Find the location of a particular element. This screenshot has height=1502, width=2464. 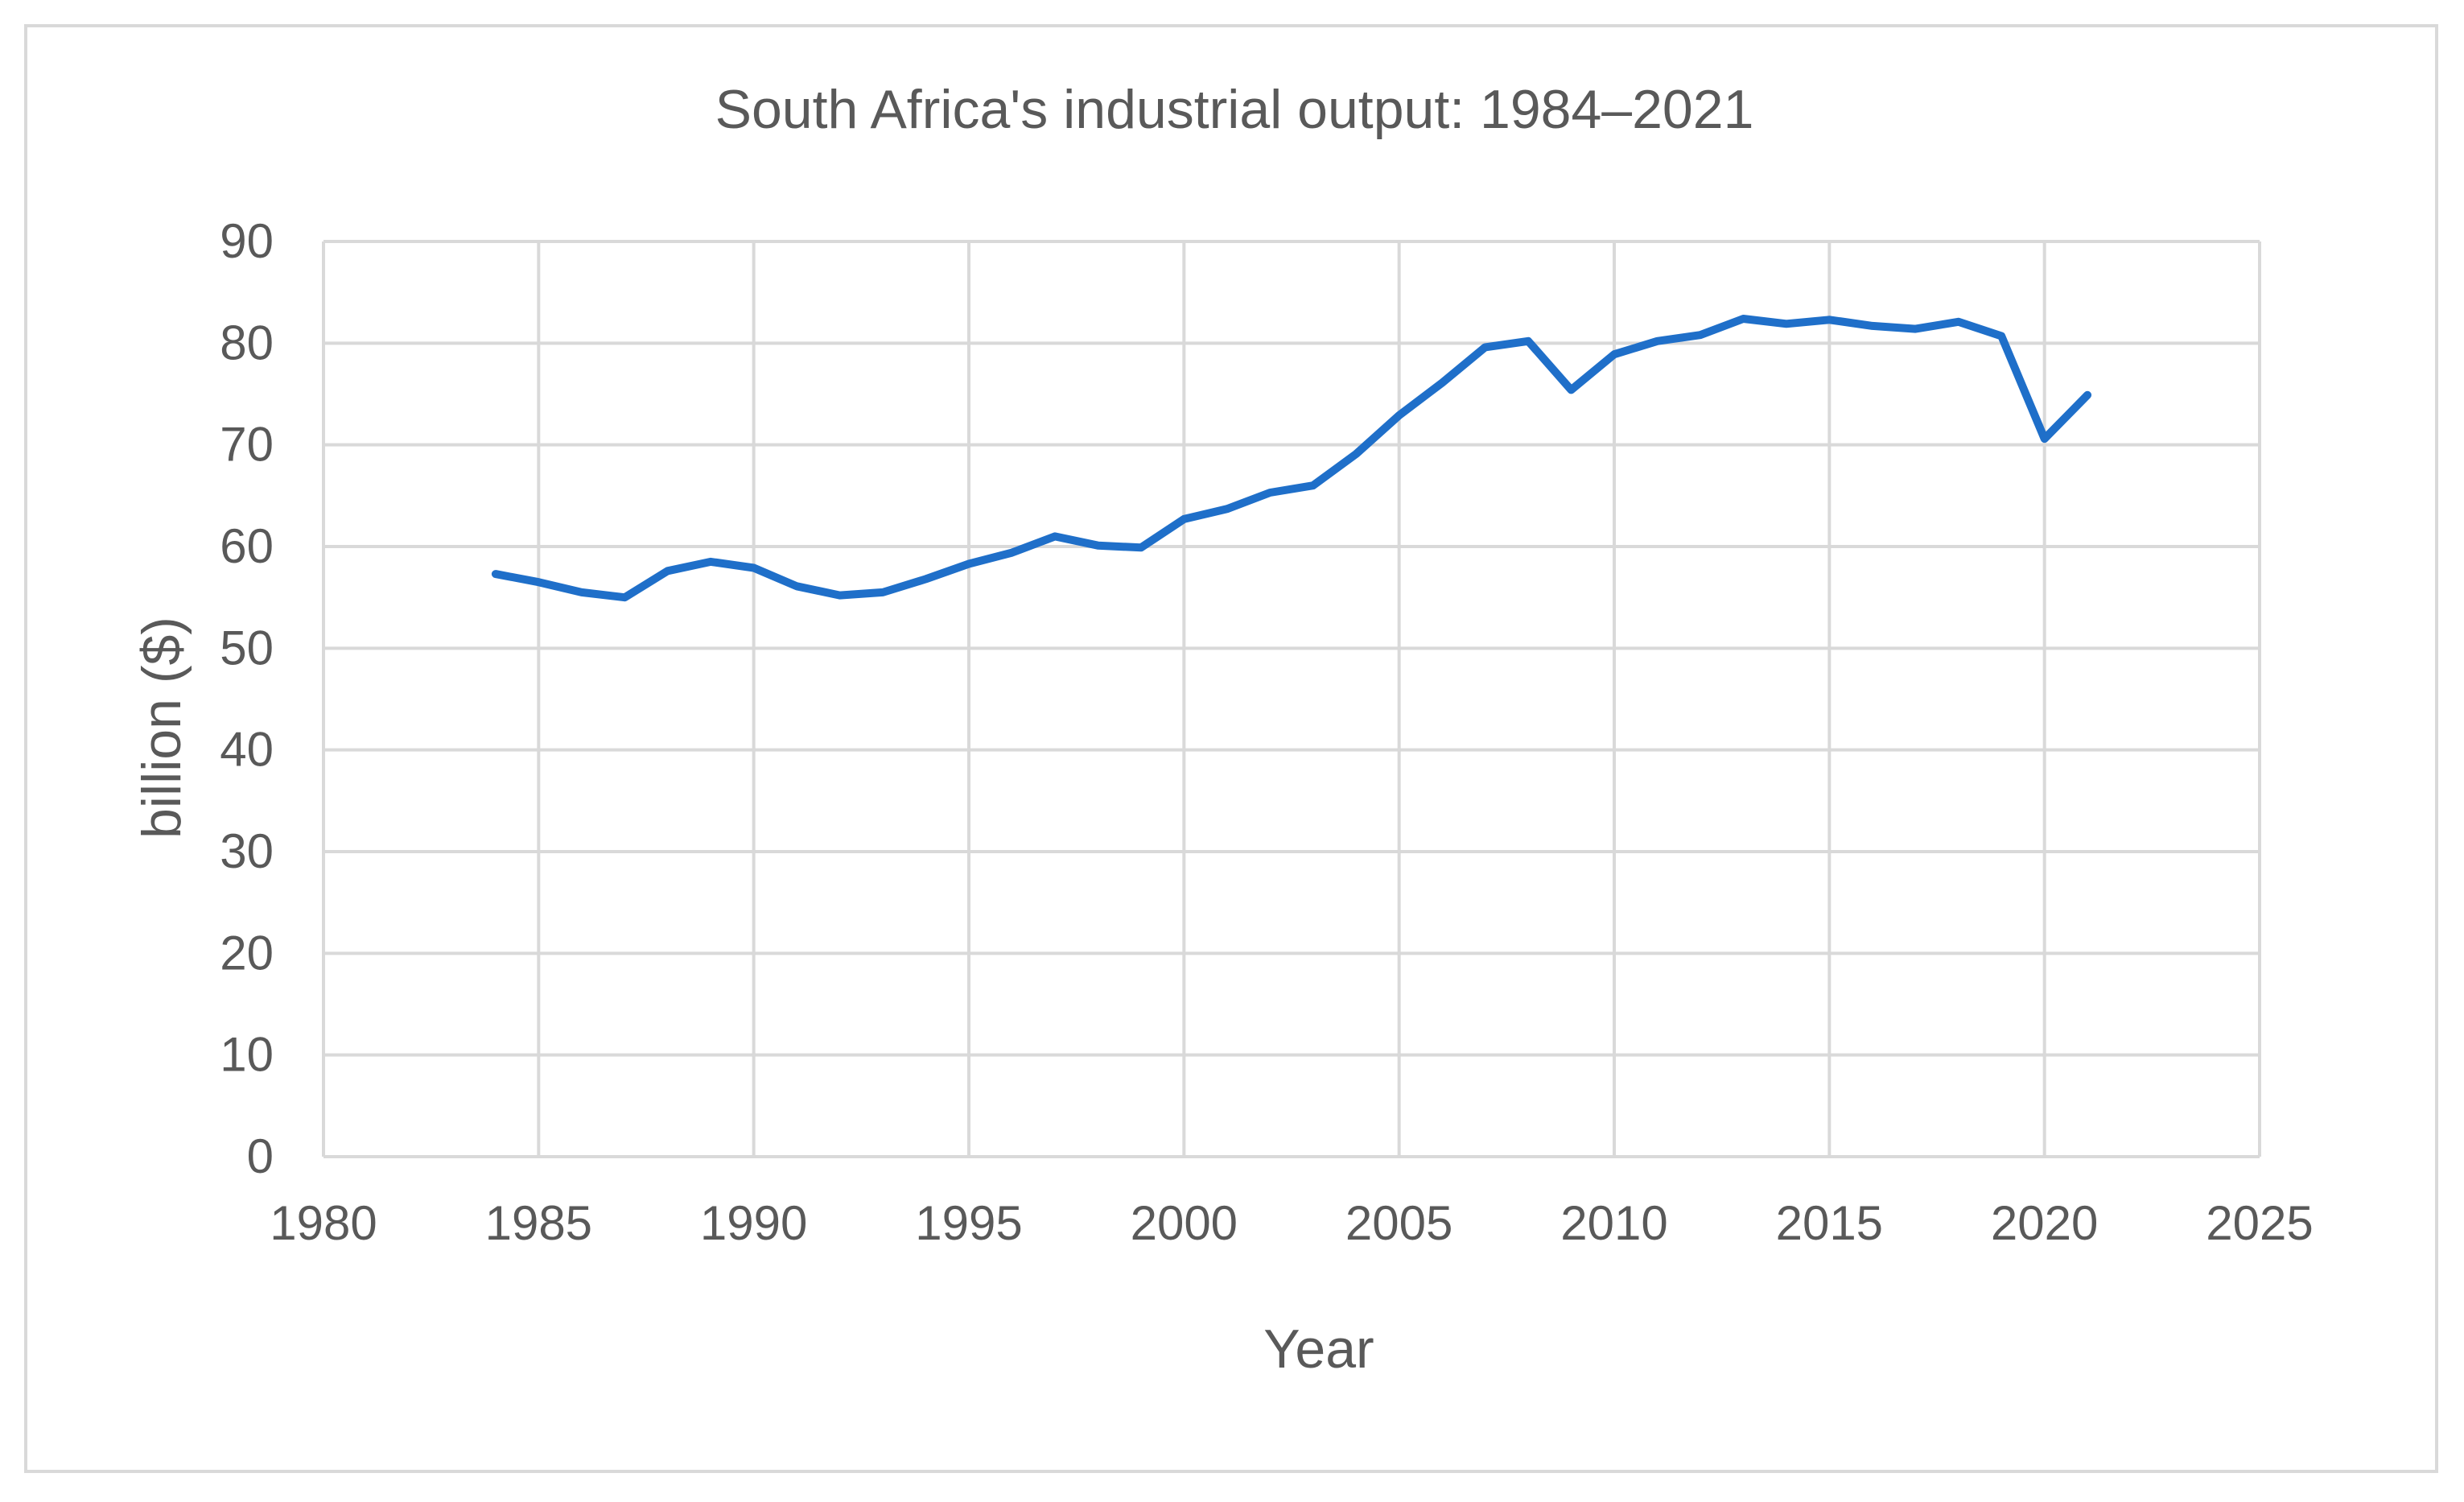

x-tick-label: 1980 is located at coordinates (323, 1223).